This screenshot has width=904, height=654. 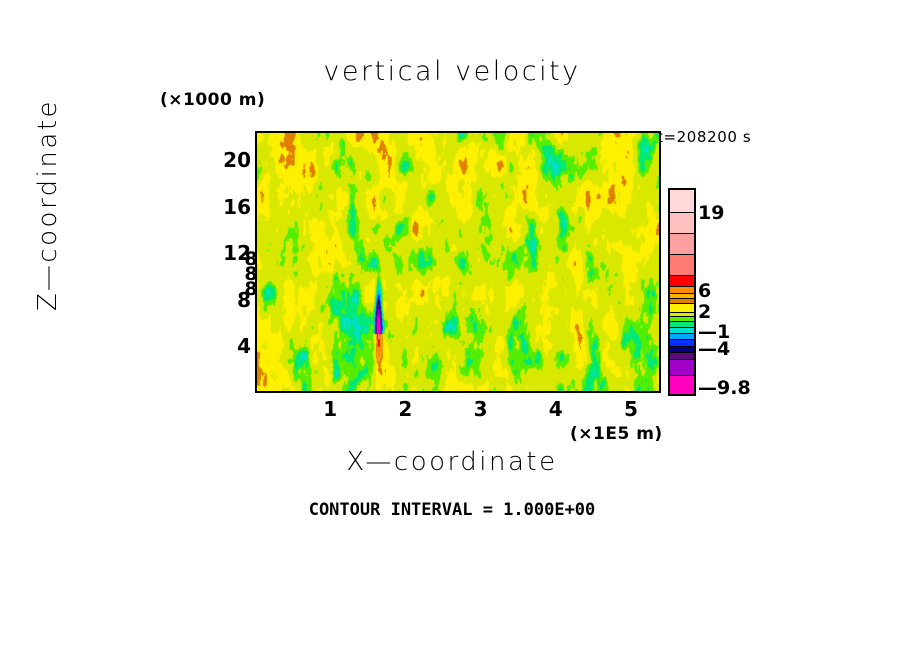 I want to click on x-tick-label: 1, so click(x=330, y=409).